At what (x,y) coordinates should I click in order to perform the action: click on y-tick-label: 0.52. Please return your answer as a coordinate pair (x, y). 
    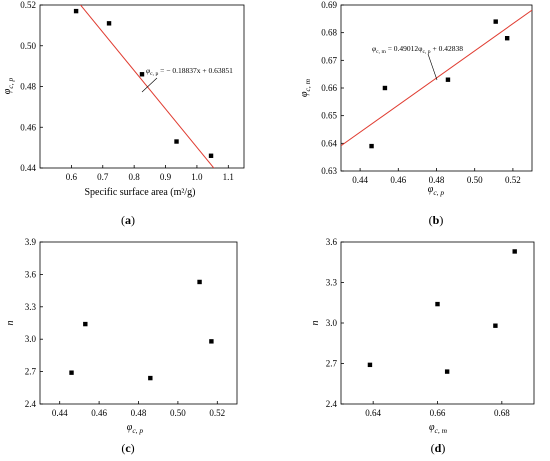
    Looking at the image, I should click on (28, 5).